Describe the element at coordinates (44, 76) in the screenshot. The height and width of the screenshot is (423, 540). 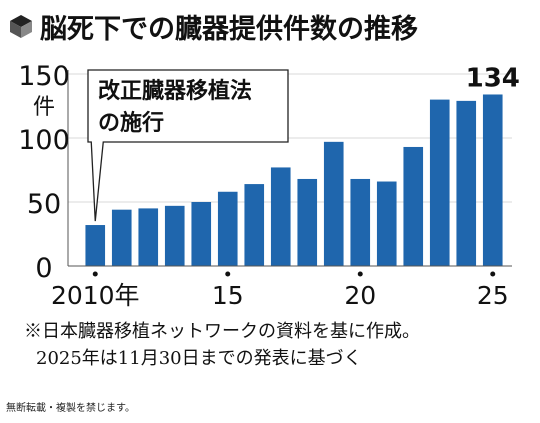
I see `y-tick-label: 150` at that location.